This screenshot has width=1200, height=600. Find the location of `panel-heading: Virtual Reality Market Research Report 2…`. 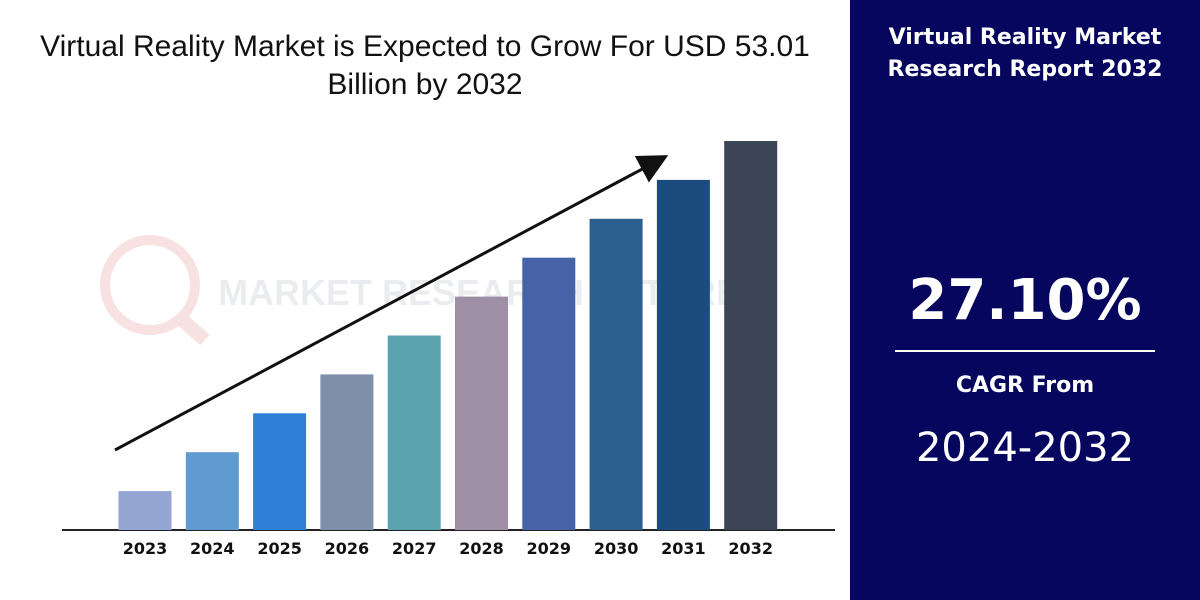

panel-heading: Virtual Reality Market Research Report 2… is located at coordinates (1025, 54).